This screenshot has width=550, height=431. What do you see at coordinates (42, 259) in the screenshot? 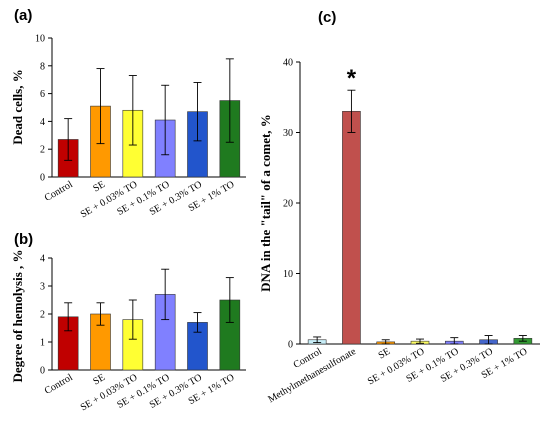
I see `b-y-tick-label: 4` at bounding box center [42, 259].